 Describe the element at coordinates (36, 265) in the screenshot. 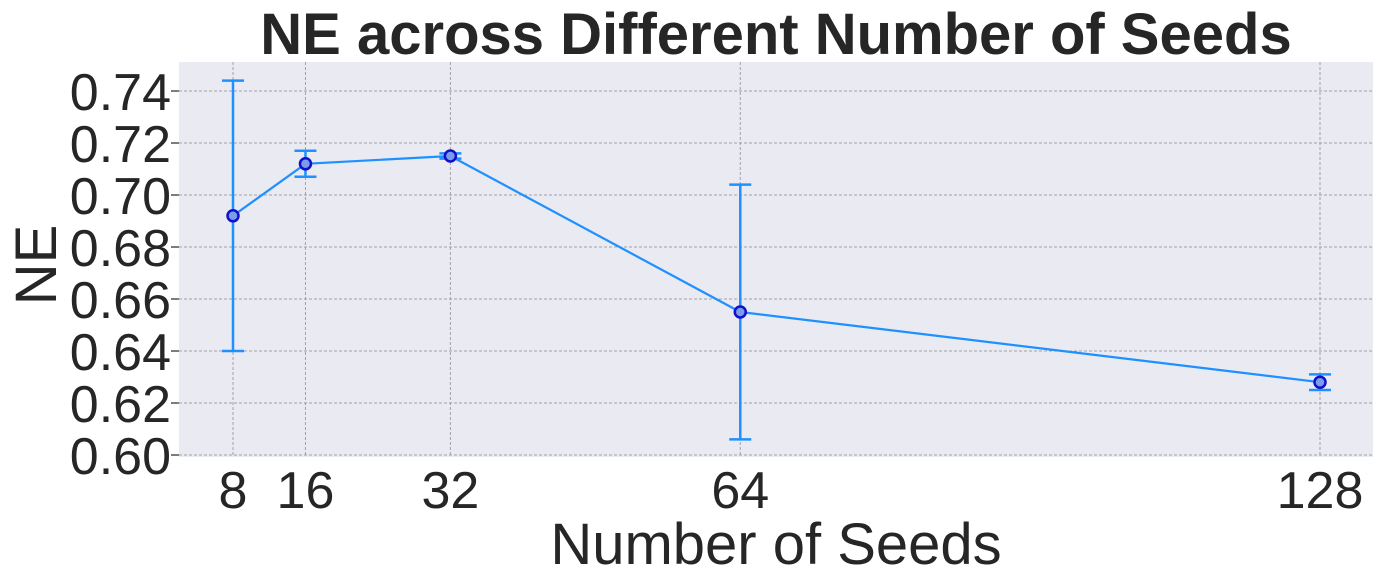

I see `y-axis-label: NE` at that location.